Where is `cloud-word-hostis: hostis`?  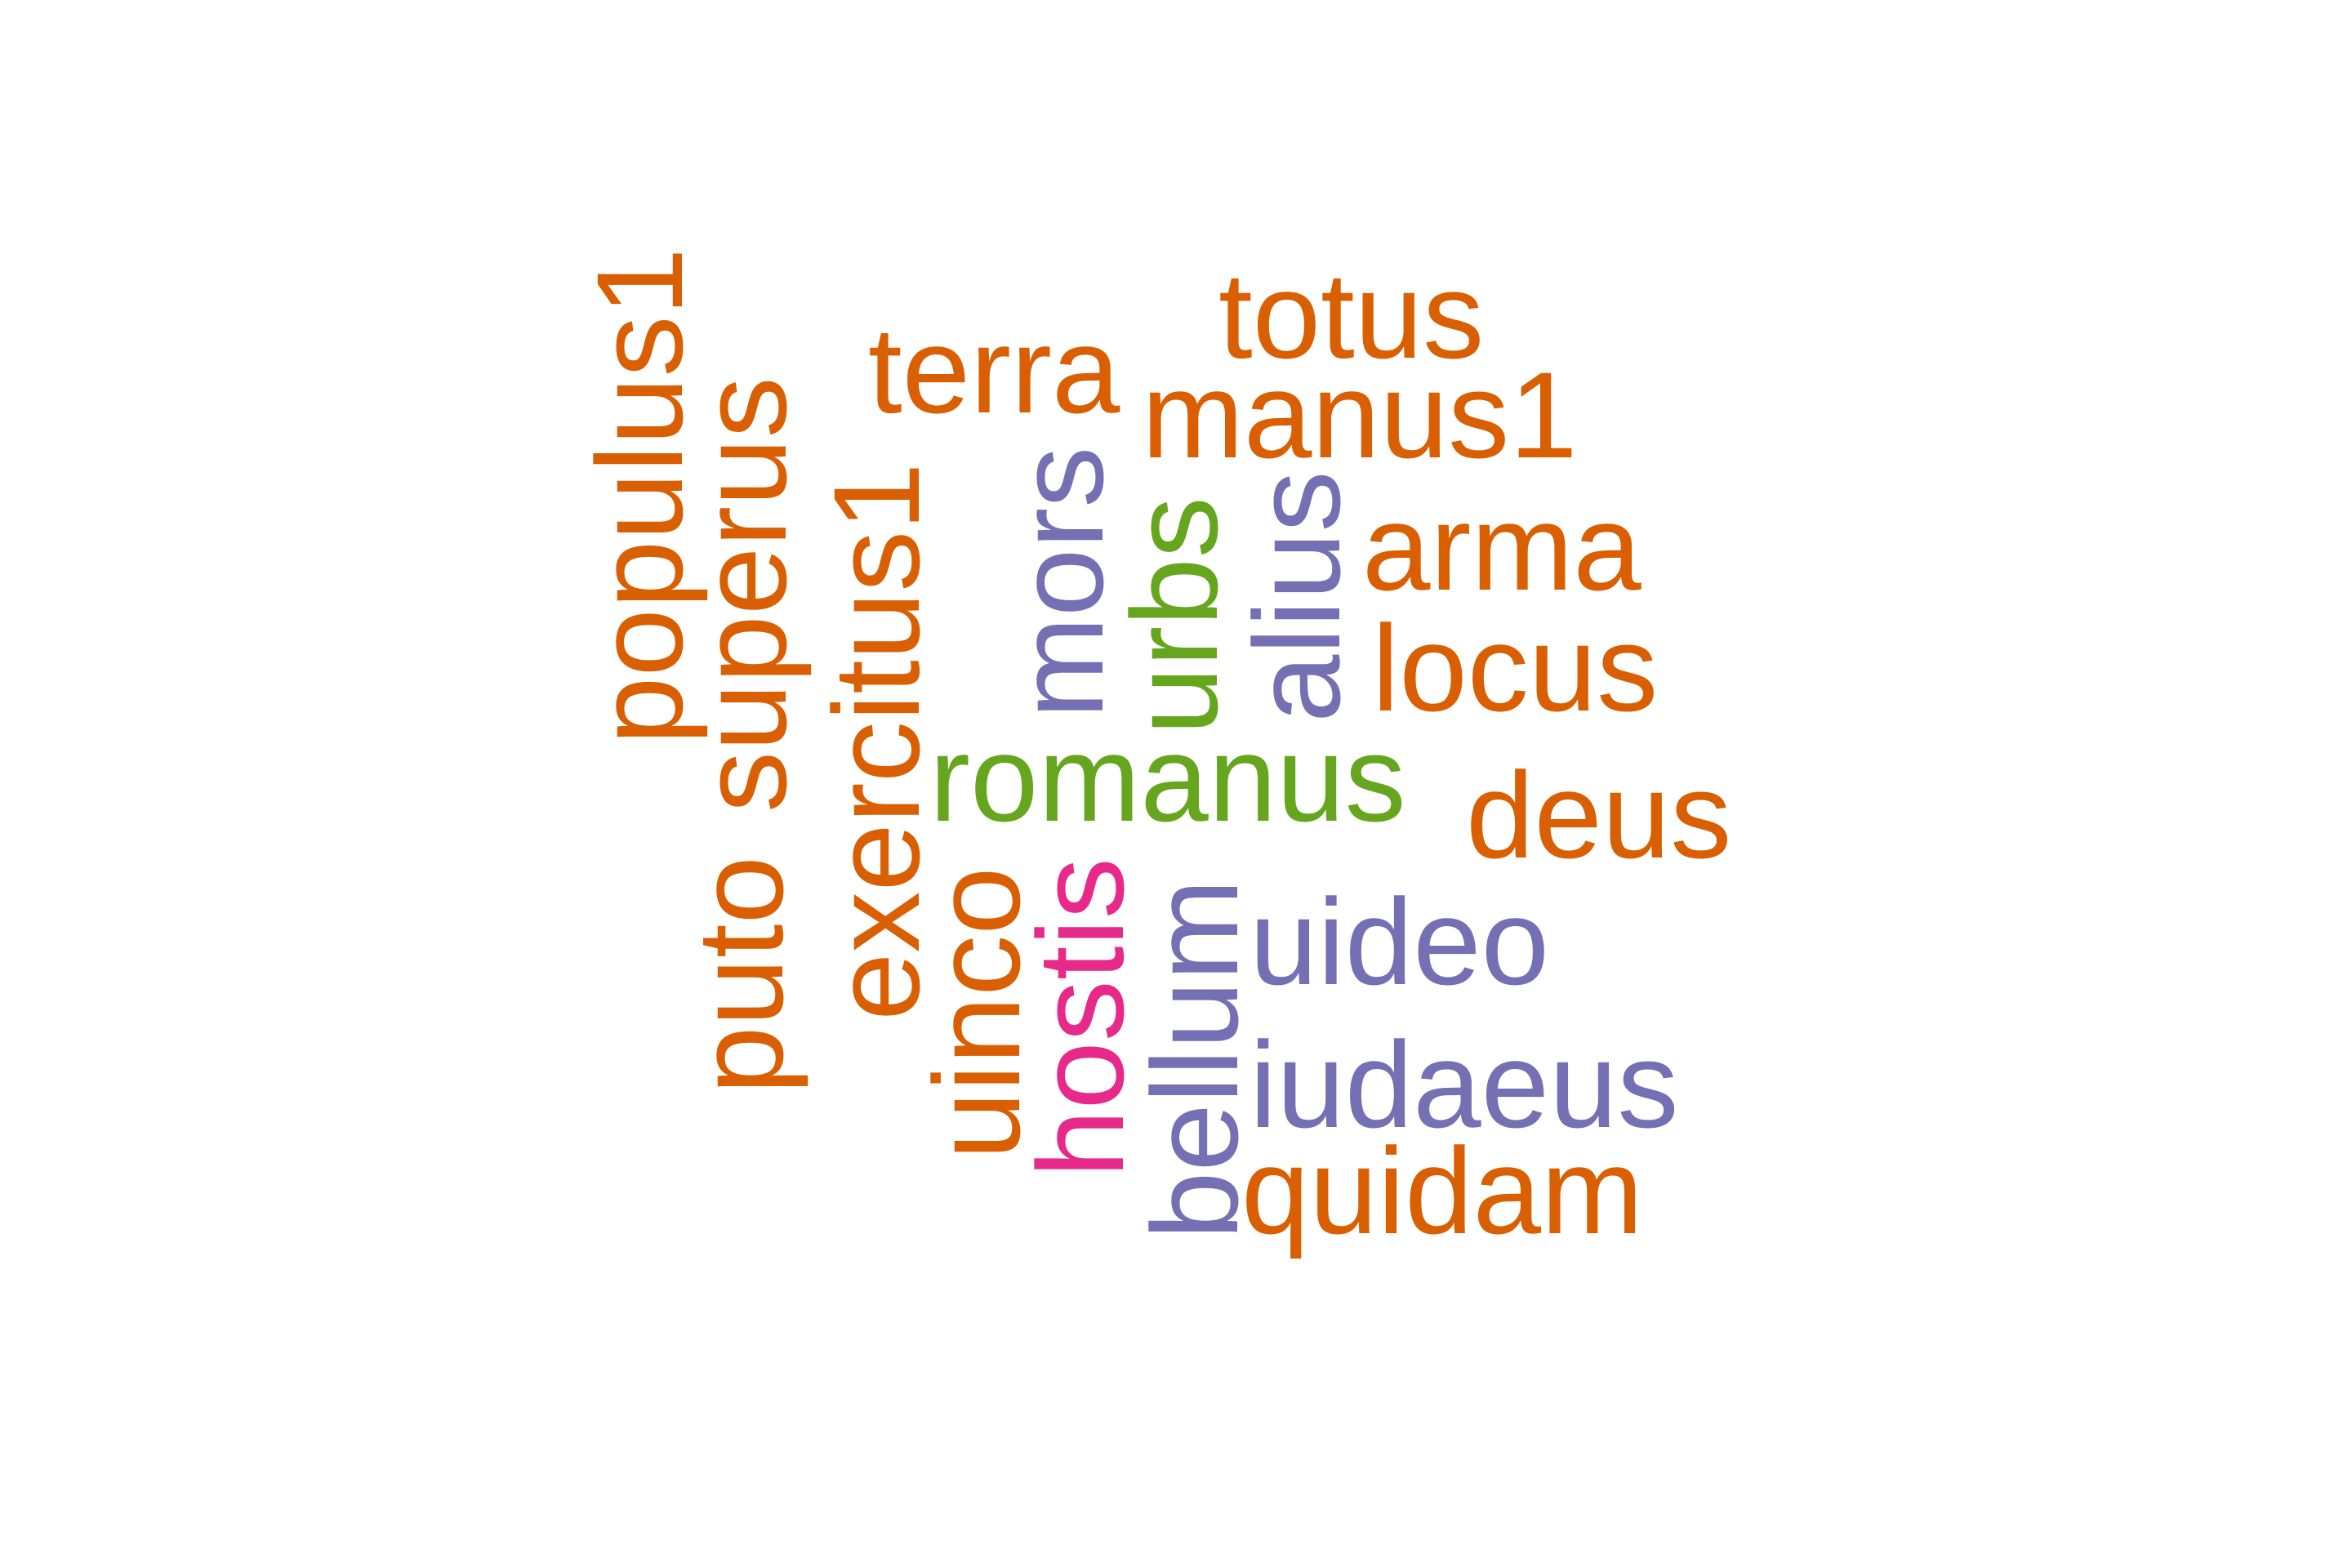 cloud-word-hostis: hostis is located at coordinates (1080, 1018).